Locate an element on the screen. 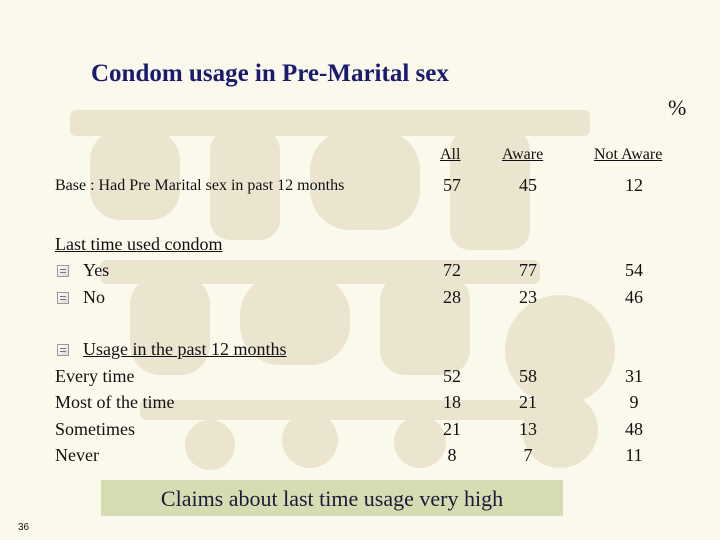  cell-most-all: 18 is located at coordinates (452, 402).